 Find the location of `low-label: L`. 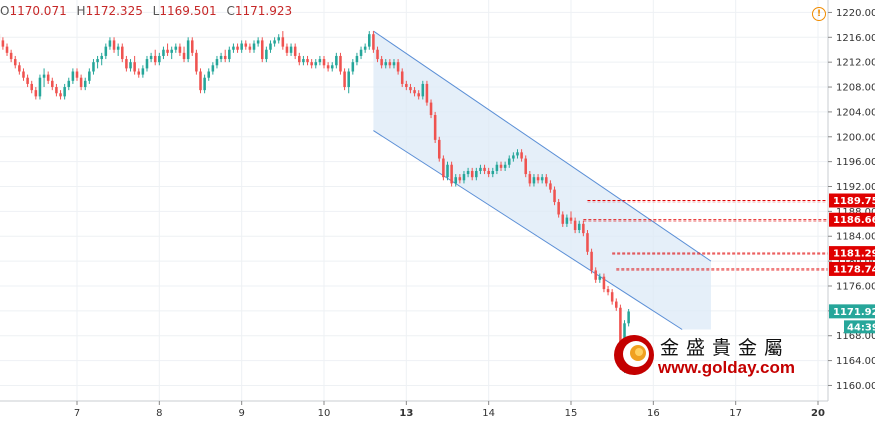

low-label: L is located at coordinates (156, 11).